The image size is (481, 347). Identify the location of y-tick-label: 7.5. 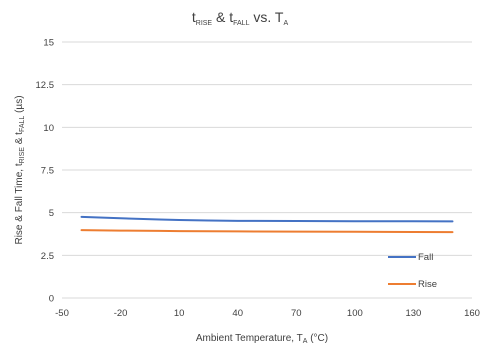
(47, 171).